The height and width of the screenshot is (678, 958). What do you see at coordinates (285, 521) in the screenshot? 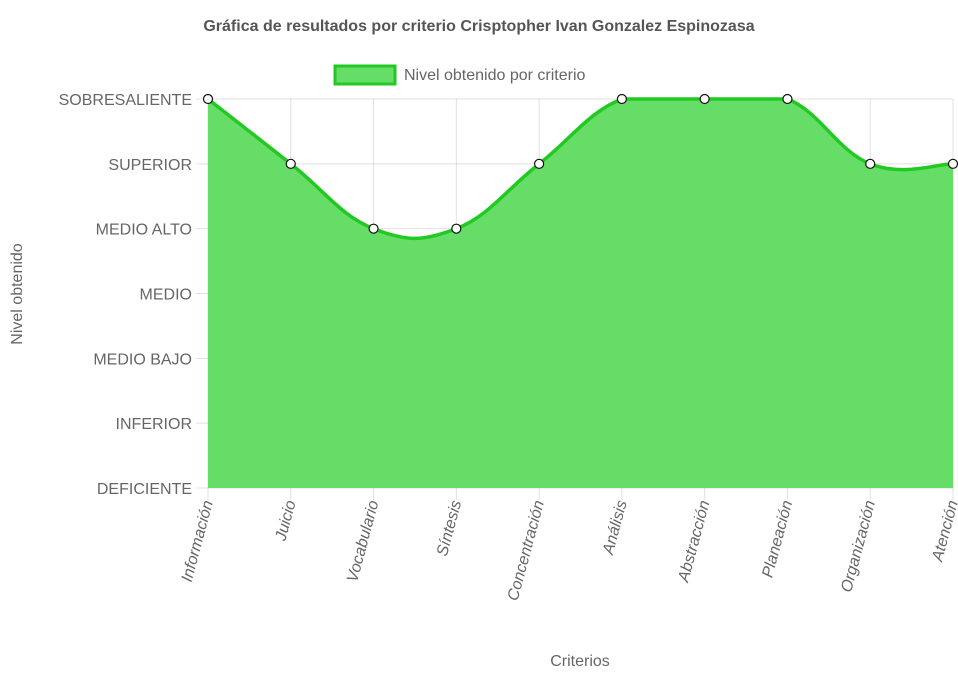
I see `x-tick-label: Juicio` at bounding box center [285, 521].